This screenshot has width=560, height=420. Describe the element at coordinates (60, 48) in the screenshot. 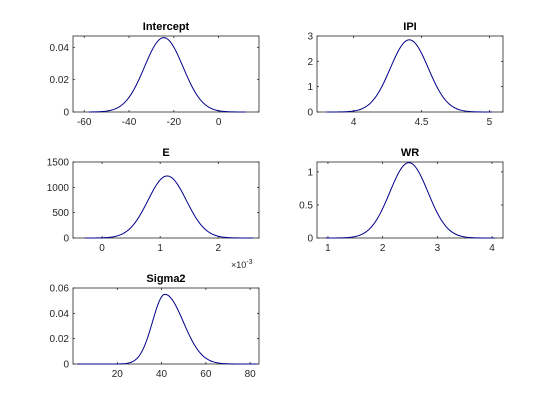

I see `intercept-ytick-label: 0.04` at that location.